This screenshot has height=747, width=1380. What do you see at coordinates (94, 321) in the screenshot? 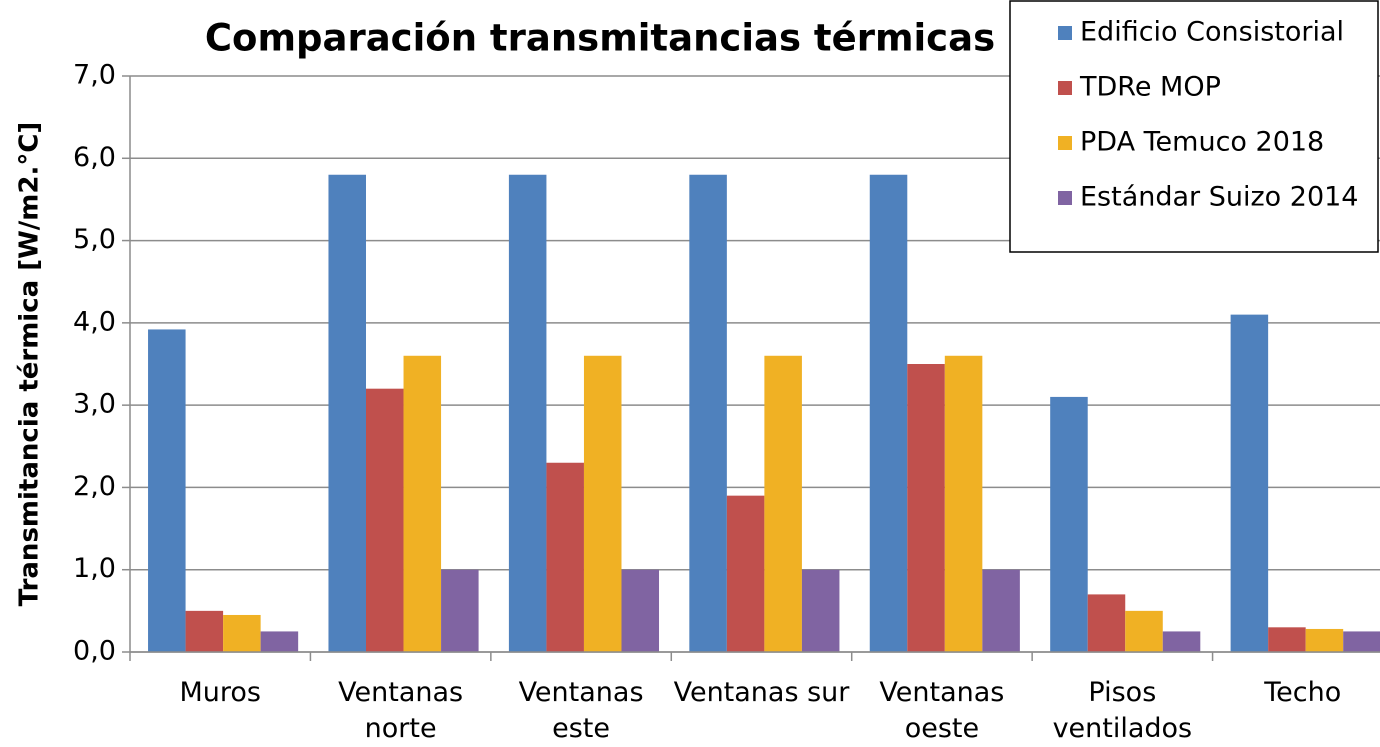
I see `y-tick-label: 4,0` at bounding box center [94, 321].